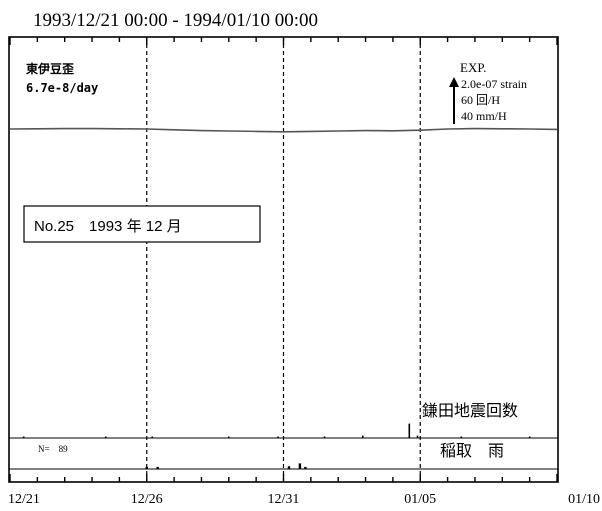 This screenshot has height=511, width=602. I want to click on x-tick-label: 12/21, so click(24, 499).